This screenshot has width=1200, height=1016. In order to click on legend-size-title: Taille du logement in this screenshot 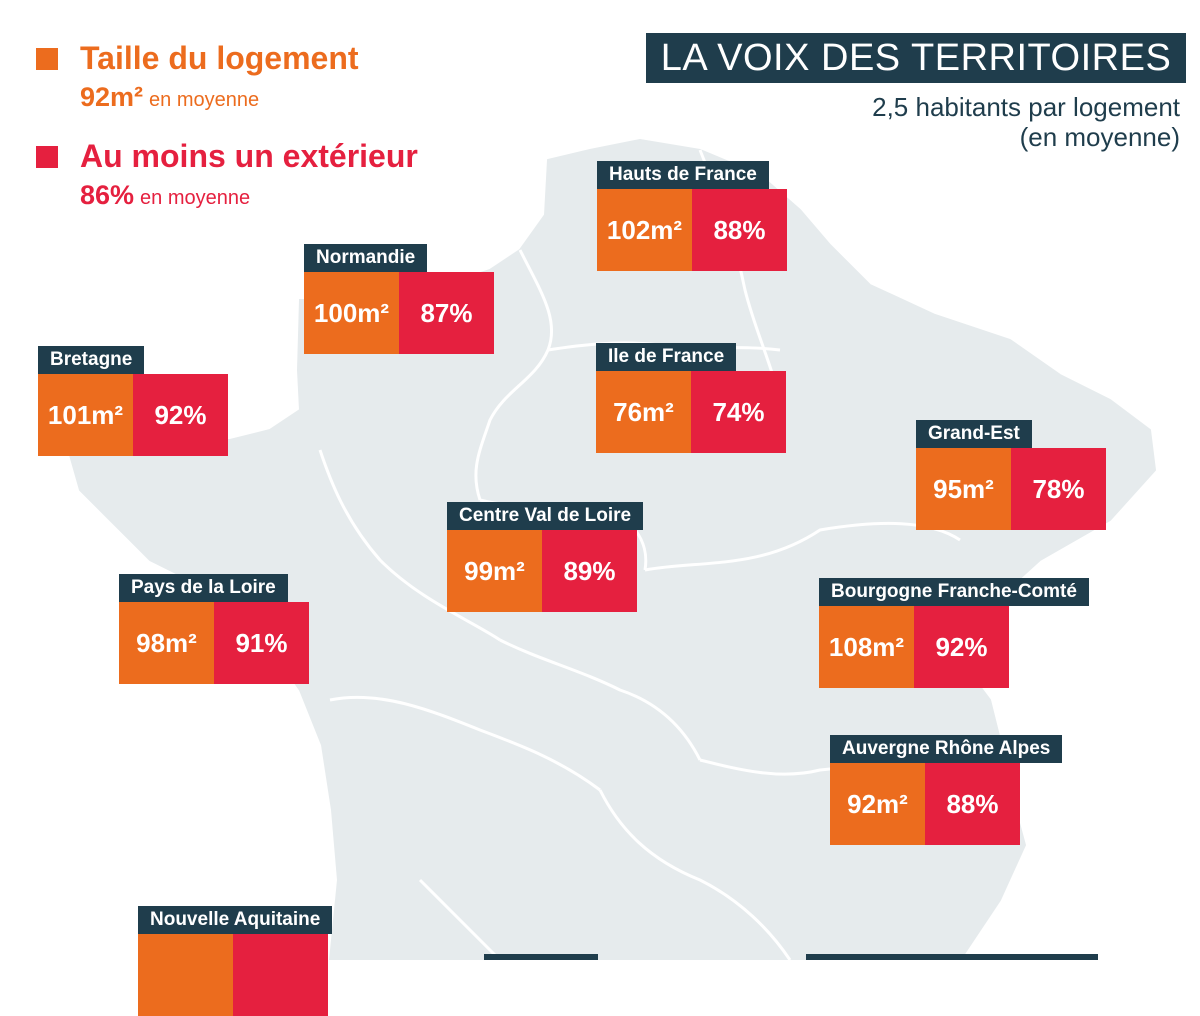, I will do `click(219, 58)`.